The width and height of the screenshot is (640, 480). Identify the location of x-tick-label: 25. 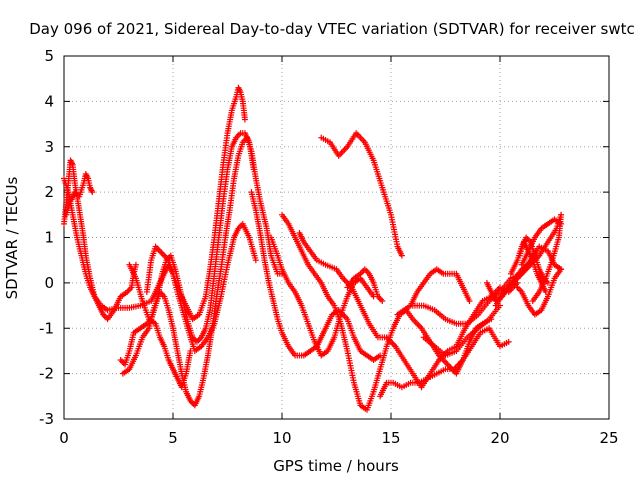
(608, 438).